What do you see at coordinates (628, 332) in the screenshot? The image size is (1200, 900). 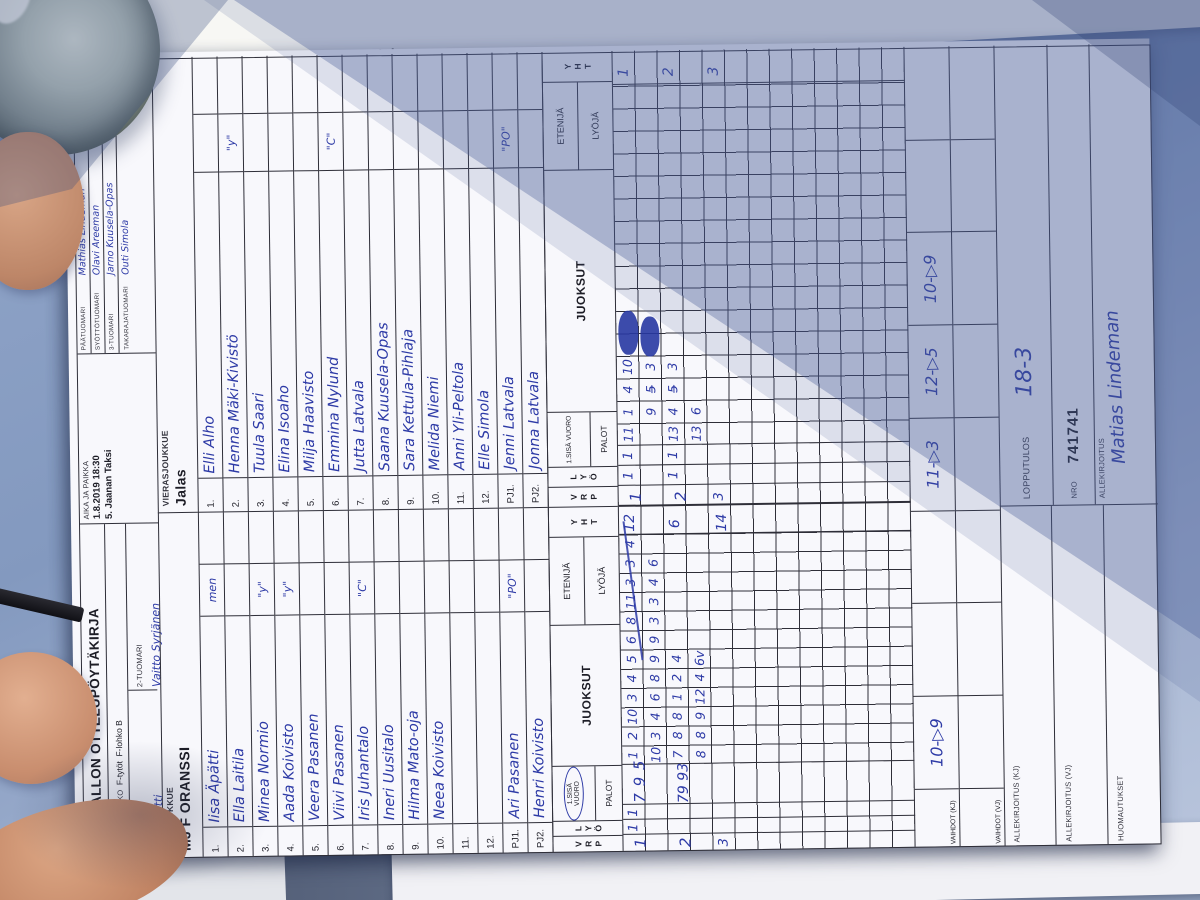 I see `crossed-out-scribble` at bounding box center [628, 332].